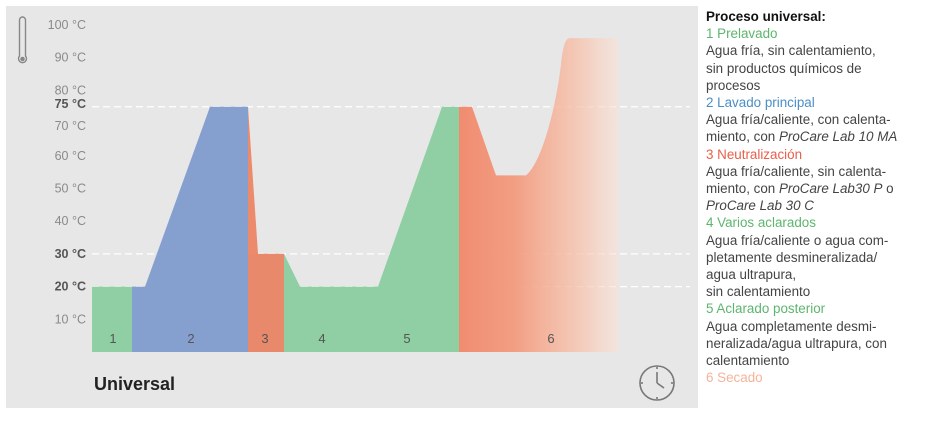 The image size is (944, 423). I want to click on phase-number-3: 3, so click(264, 338).